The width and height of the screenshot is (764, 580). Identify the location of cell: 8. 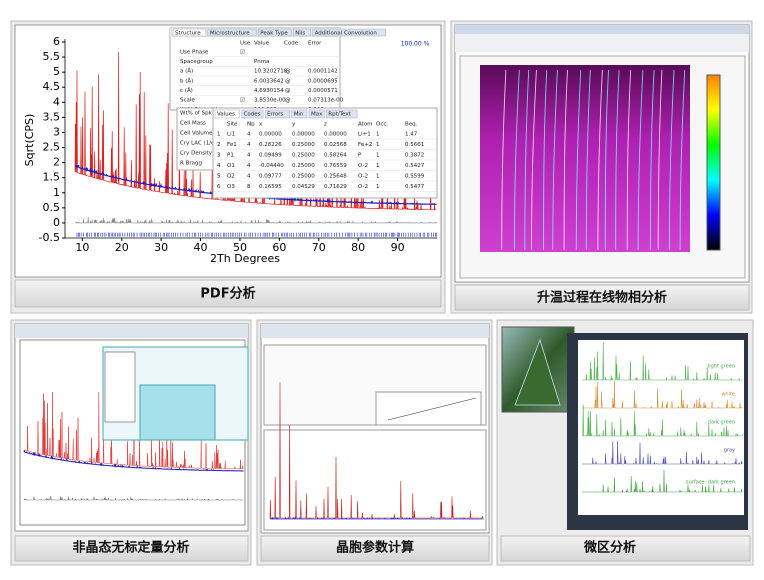
(249, 187).